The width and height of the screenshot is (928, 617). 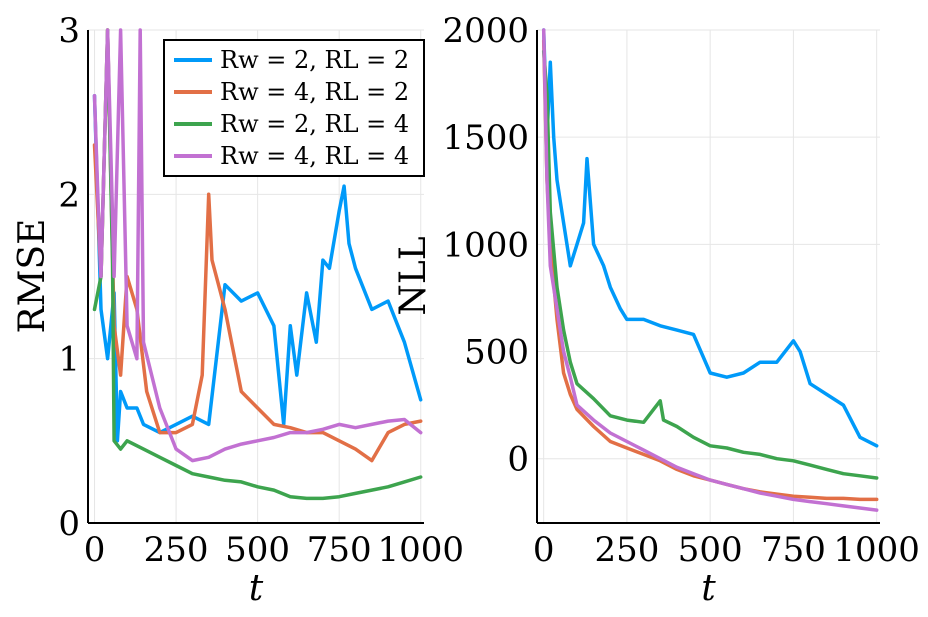 What do you see at coordinates (626, 550) in the screenshot?
I see `nll-x-tick-label-1: 250` at bounding box center [626, 550].